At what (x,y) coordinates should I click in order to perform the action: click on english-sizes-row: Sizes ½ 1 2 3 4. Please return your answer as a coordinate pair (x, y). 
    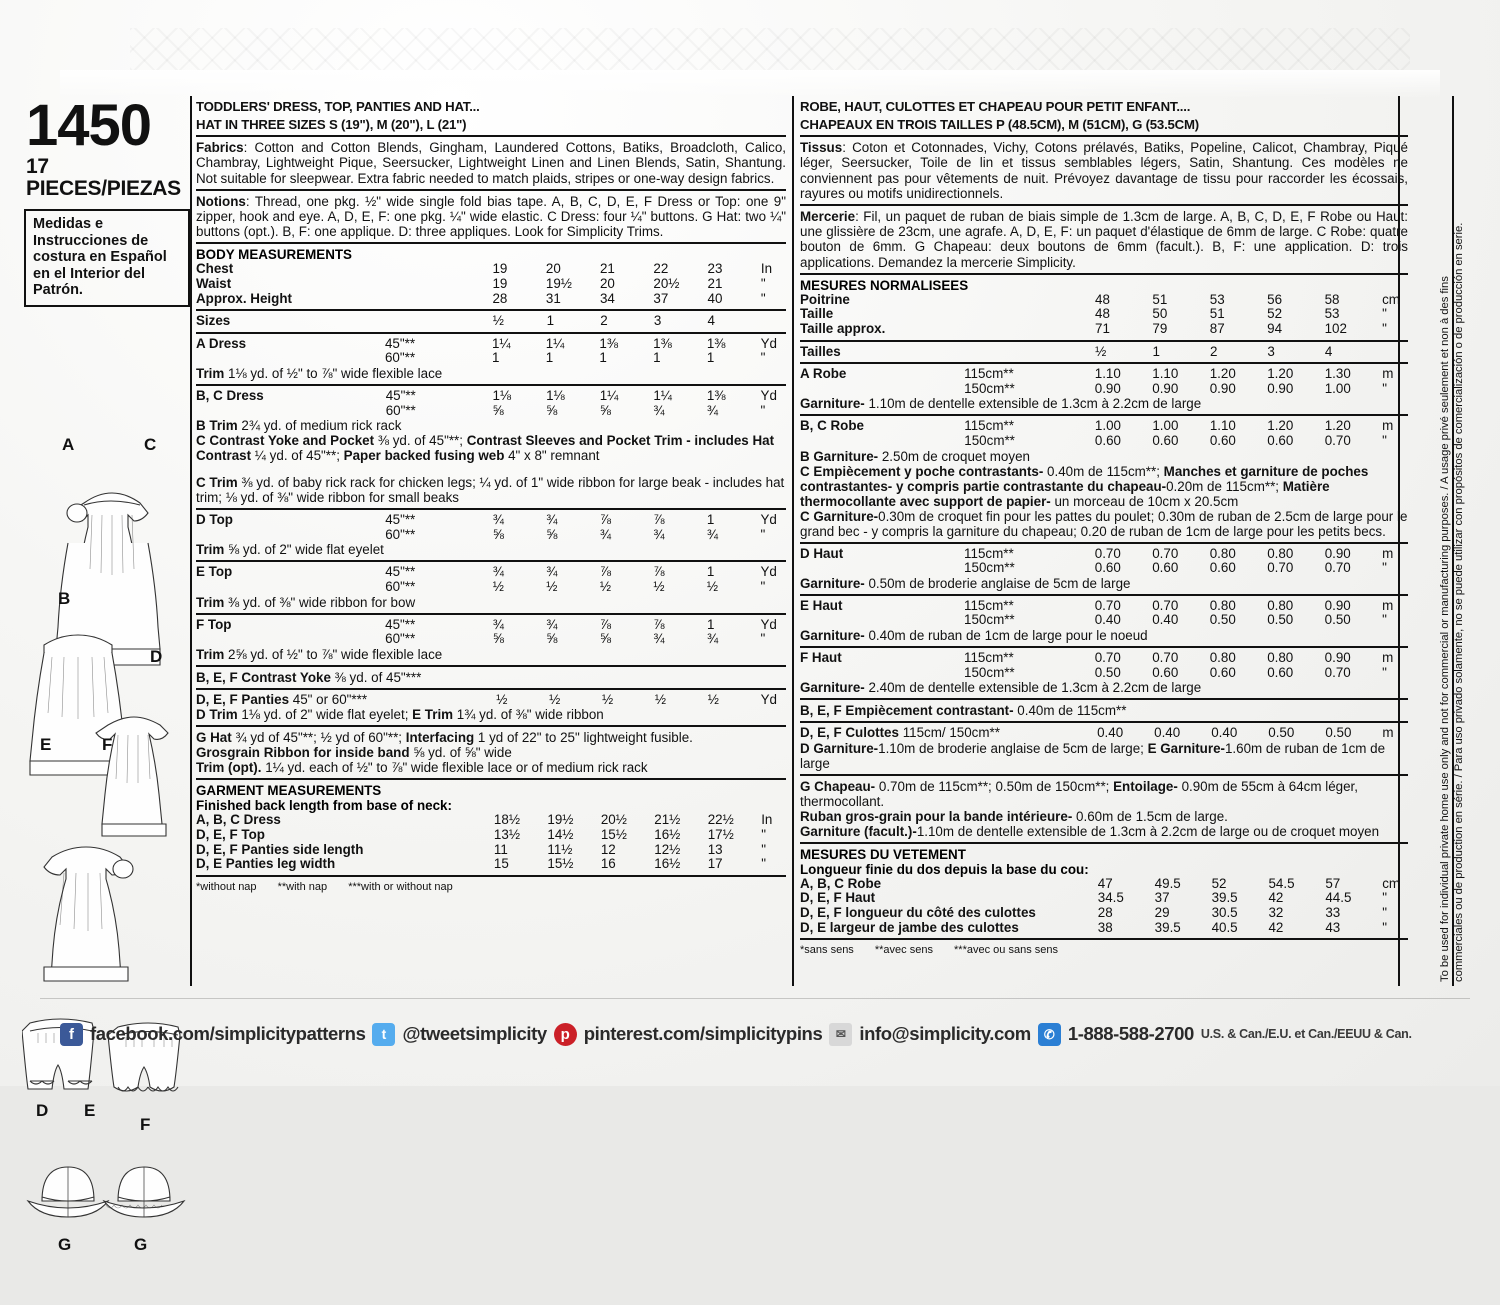
    Looking at the image, I should click on (491, 321).